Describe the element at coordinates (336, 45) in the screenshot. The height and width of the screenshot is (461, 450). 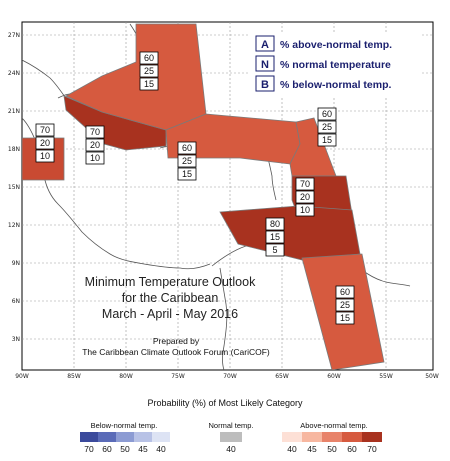
I see `legend-text: % above-normal temp.` at that location.